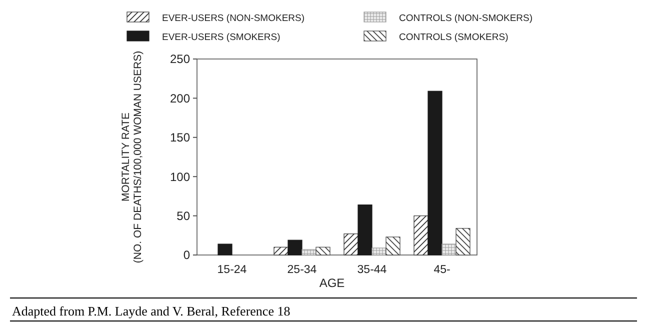 This screenshot has width=647, height=324. I want to click on y-tick-label: 150, so click(180, 137).